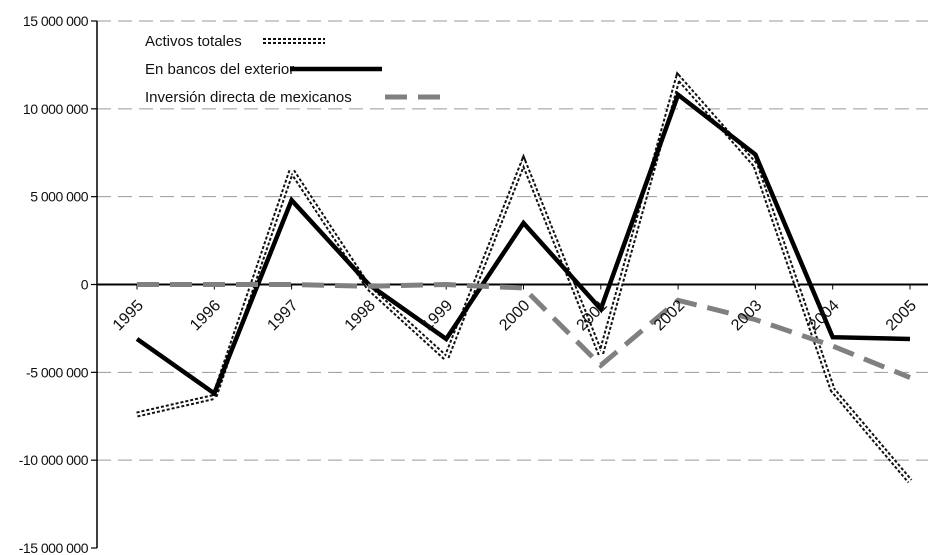  What do you see at coordinates (54, 460) in the screenshot?
I see `y-tick-label: -10 000 000` at bounding box center [54, 460].